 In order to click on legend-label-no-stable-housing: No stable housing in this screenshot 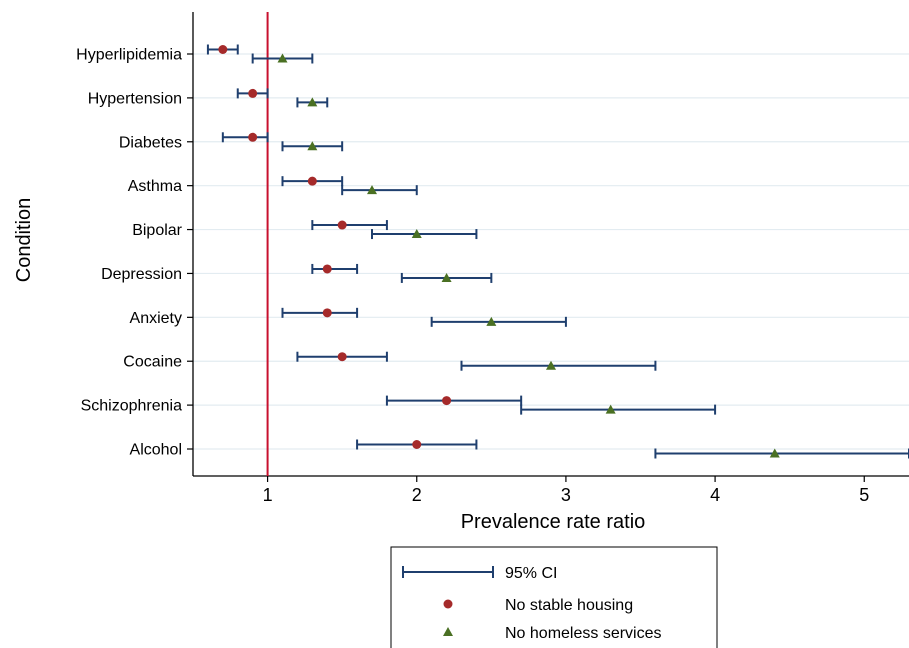, I will do `click(569, 605)`.